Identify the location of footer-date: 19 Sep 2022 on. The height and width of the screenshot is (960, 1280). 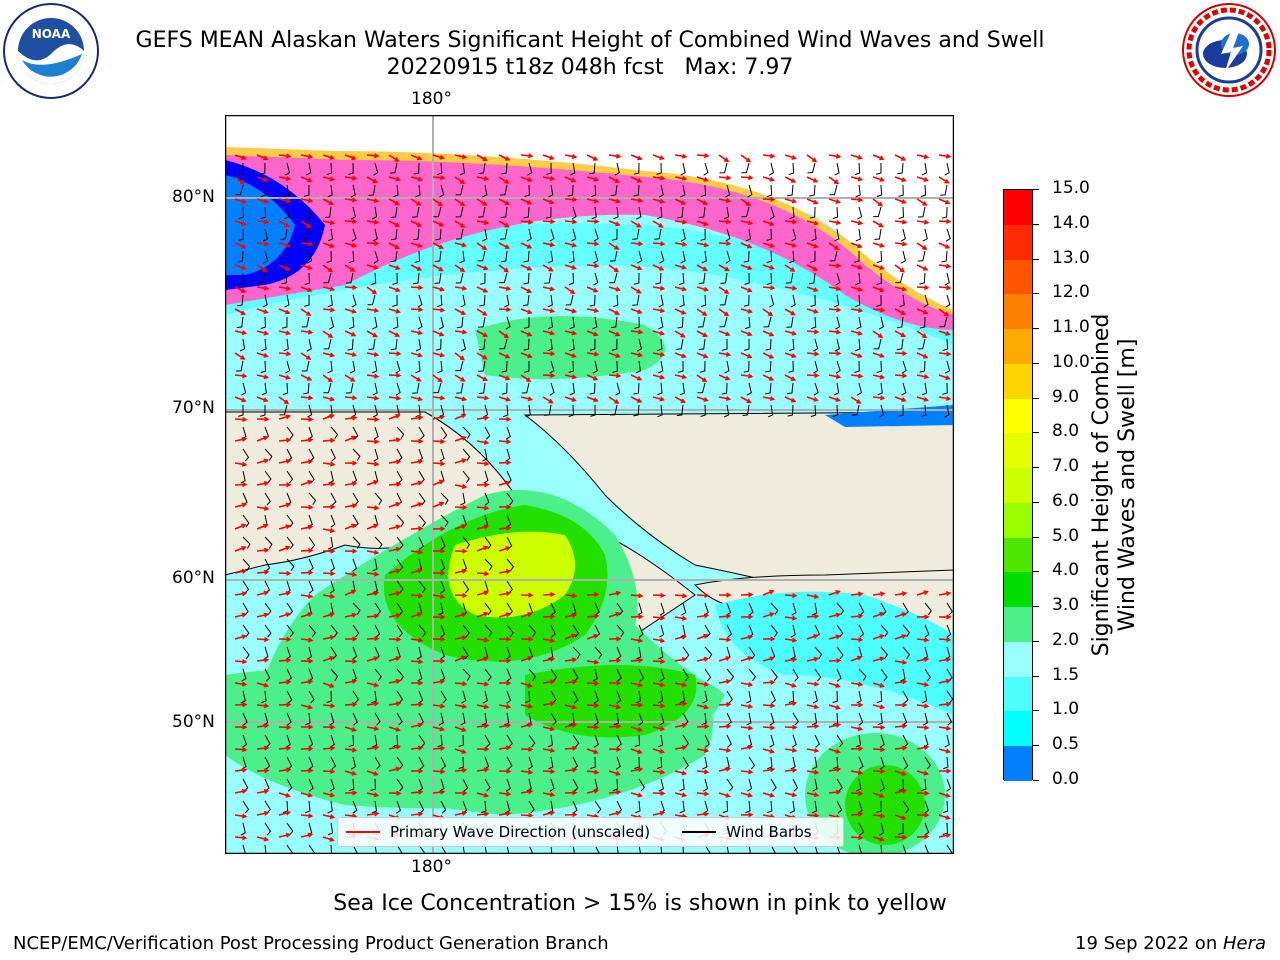
(1149, 943).